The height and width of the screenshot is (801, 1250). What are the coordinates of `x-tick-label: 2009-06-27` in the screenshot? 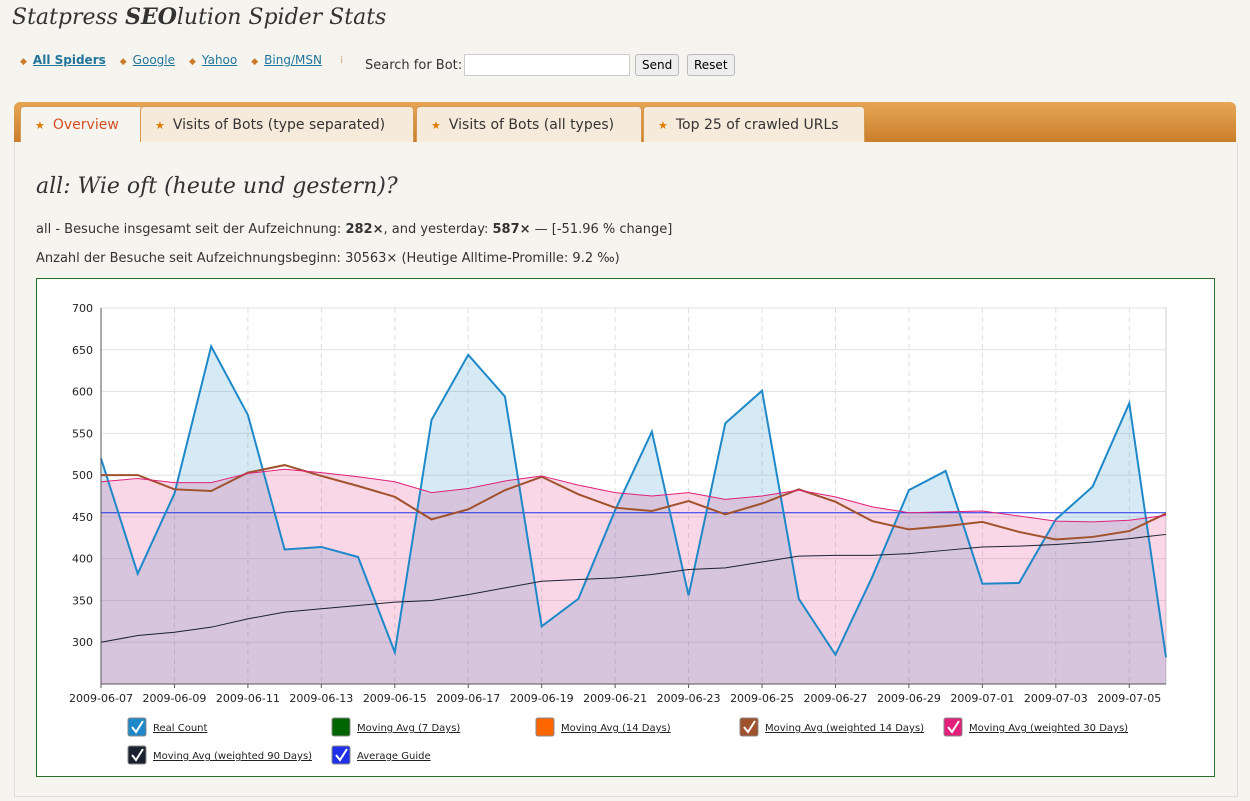 It's located at (836, 698).